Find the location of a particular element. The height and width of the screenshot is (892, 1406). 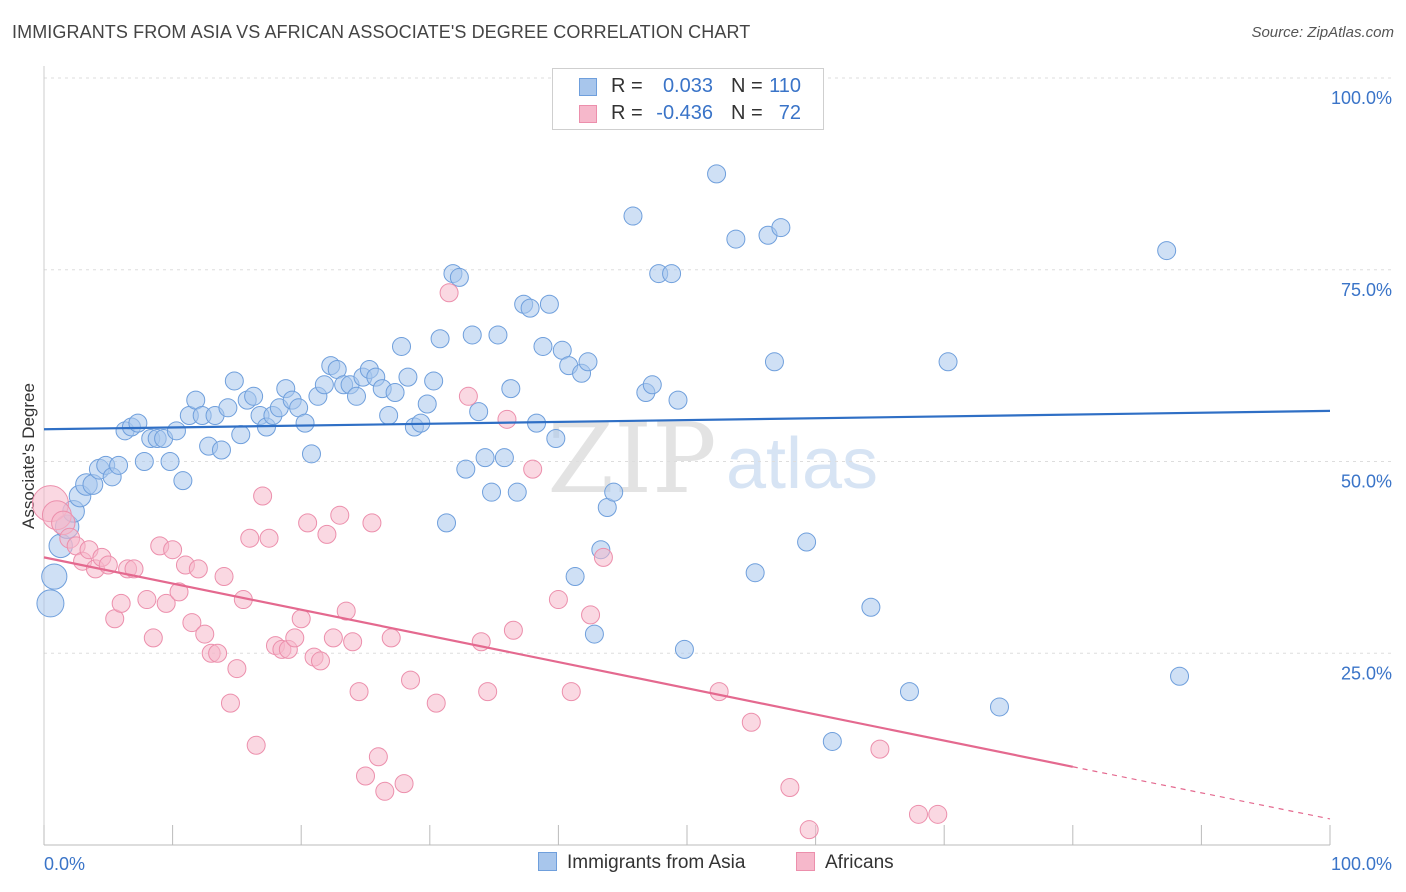

x-tick-label-min: 0.0% is located at coordinates (64, 864).